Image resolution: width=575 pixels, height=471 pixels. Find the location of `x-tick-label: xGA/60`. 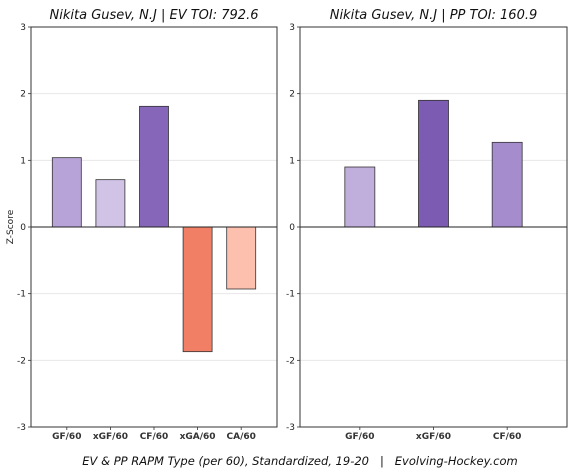

x-tick-label: xGA/60 is located at coordinates (198, 437).